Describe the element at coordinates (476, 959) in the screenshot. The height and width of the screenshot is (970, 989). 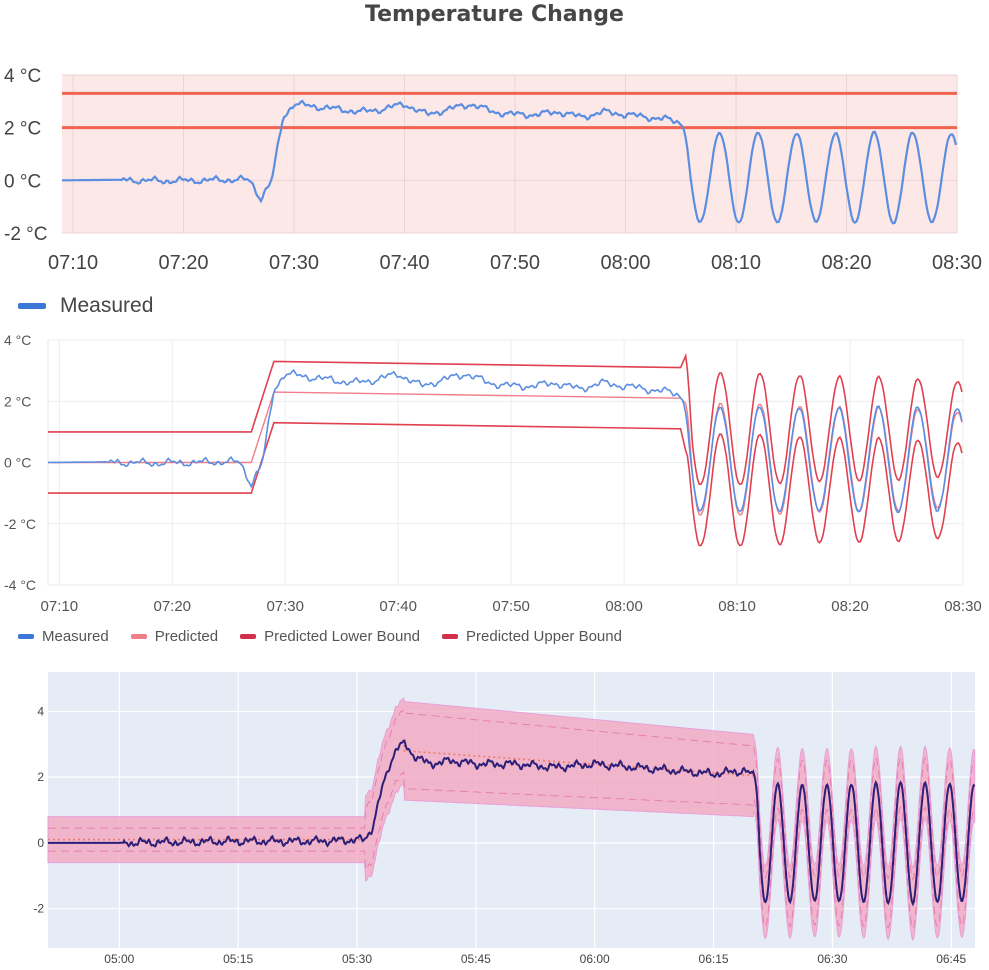
I see `x-tick-label: 05:45` at that location.